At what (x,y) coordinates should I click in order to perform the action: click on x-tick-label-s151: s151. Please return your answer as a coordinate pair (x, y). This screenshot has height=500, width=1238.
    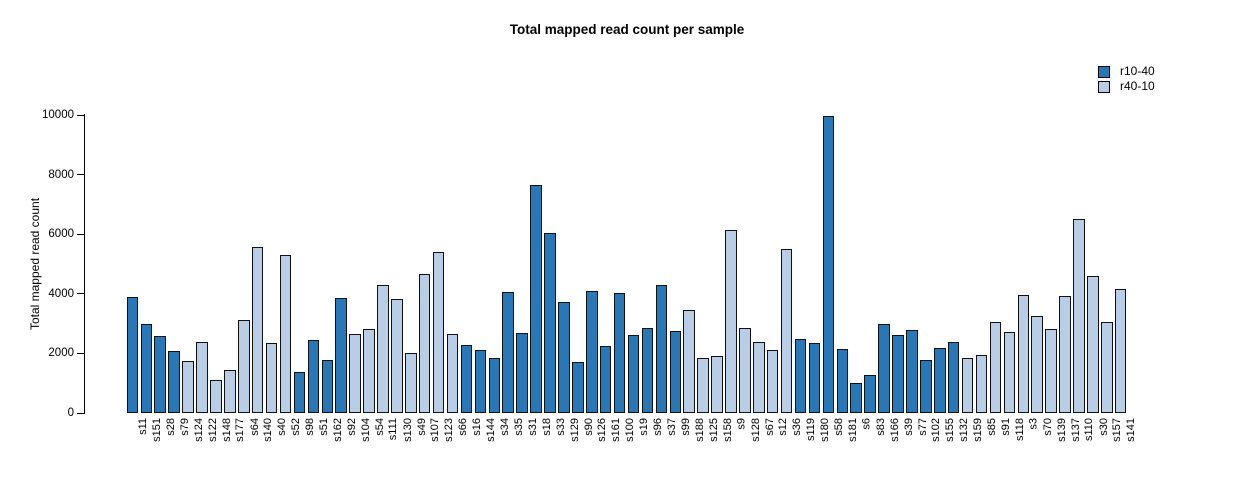
    Looking at the image, I should click on (156, 430).